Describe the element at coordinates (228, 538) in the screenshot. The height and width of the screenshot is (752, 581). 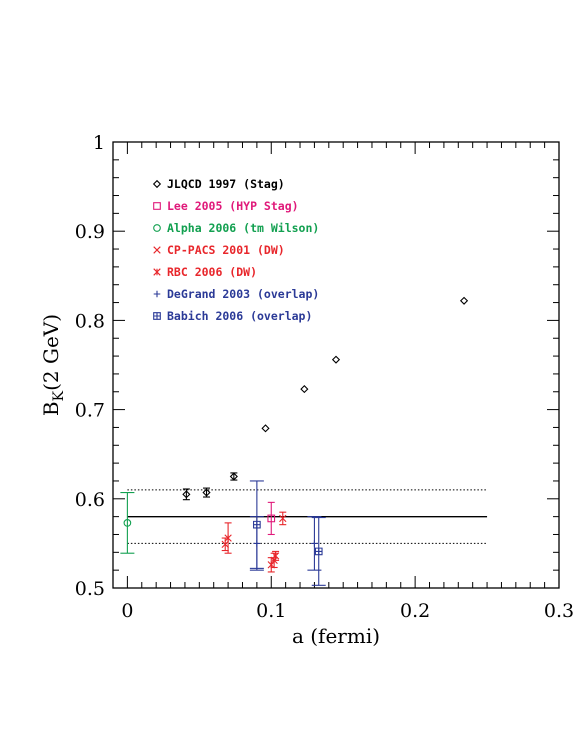
I see `series-4-point-0-marker` at that location.